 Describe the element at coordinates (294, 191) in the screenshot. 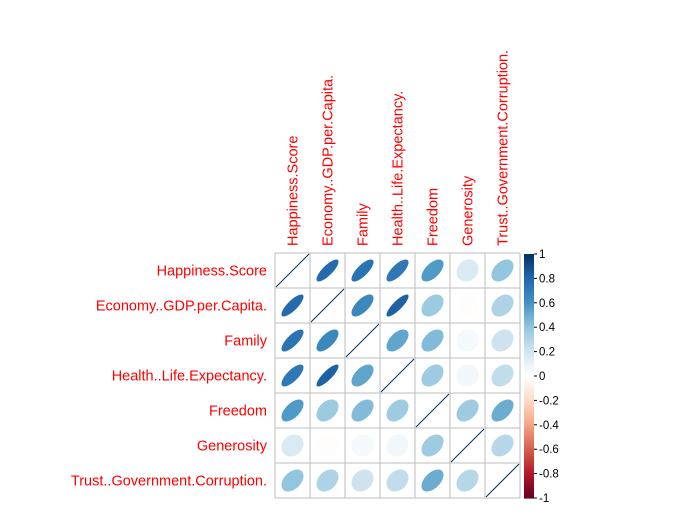

I see `column-label: Happiness.Score` at that location.